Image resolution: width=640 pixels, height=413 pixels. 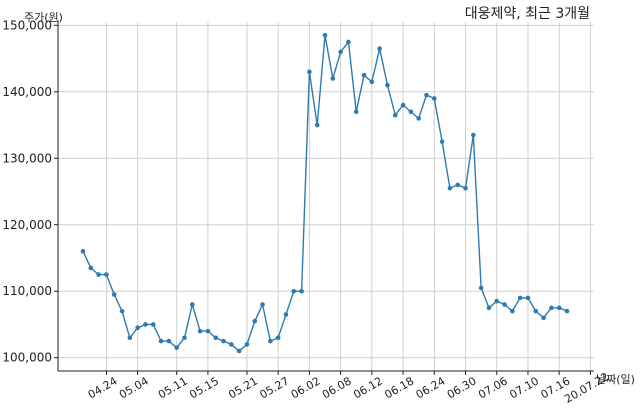 I want to click on y-tick-label: 150,000, so click(x=27, y=25).